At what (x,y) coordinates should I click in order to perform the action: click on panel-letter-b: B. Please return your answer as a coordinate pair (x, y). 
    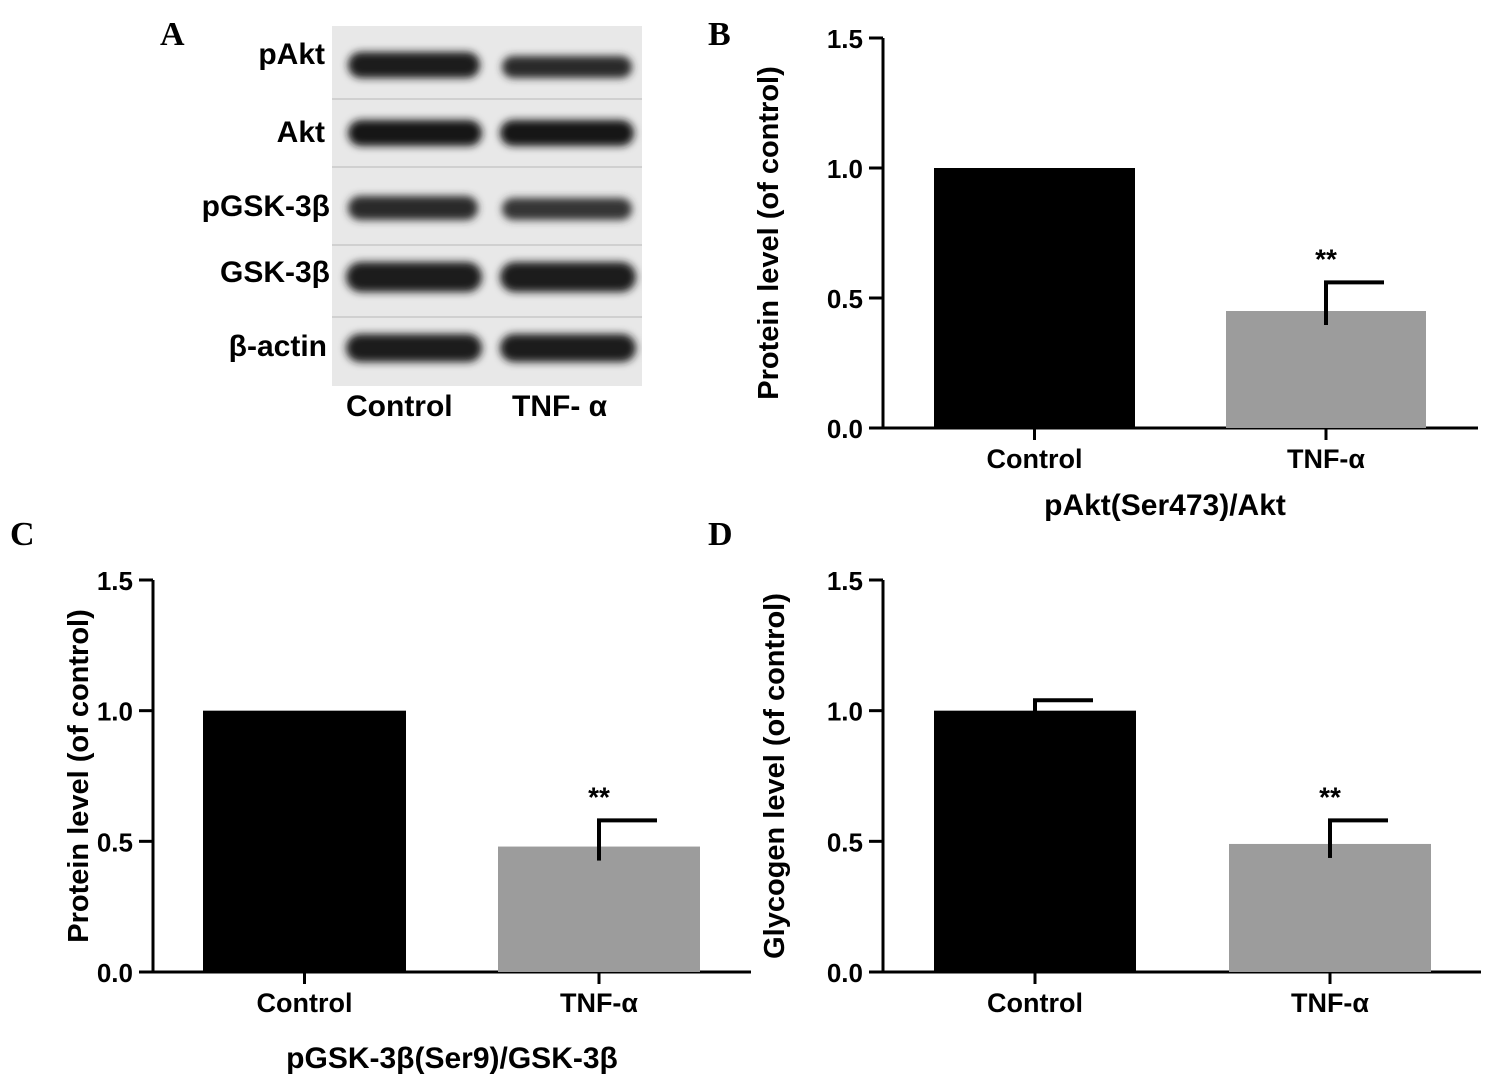
    Looking at the image, I should click on (719, 34).